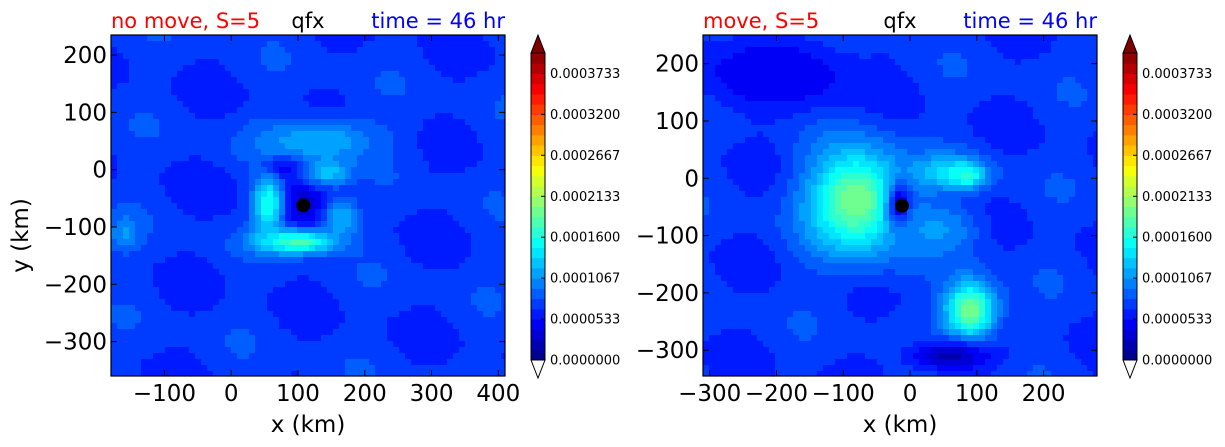 This screenshot has height=447, width=1225. Describe the element at coordinates (432, 394) in the screenshot. I see `x-tick-label: 300` at that location.